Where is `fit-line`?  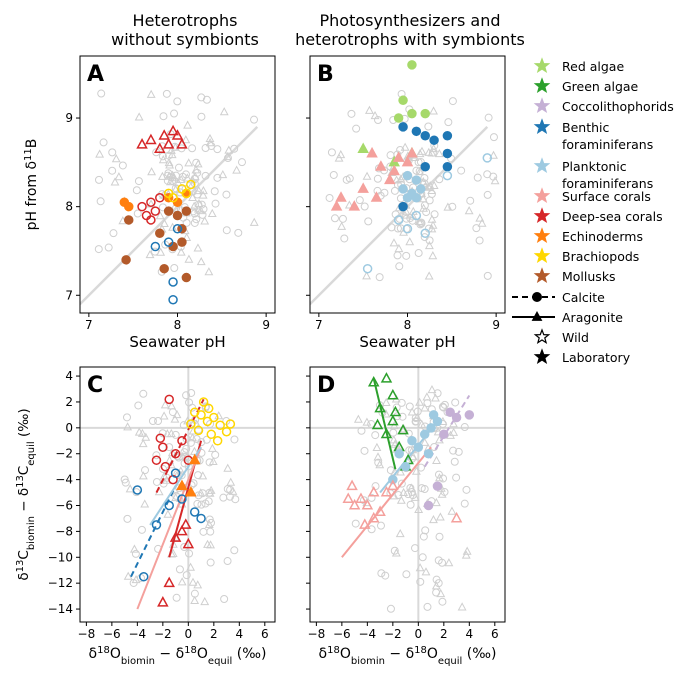
fit-line is located at coordinates (180, 446).